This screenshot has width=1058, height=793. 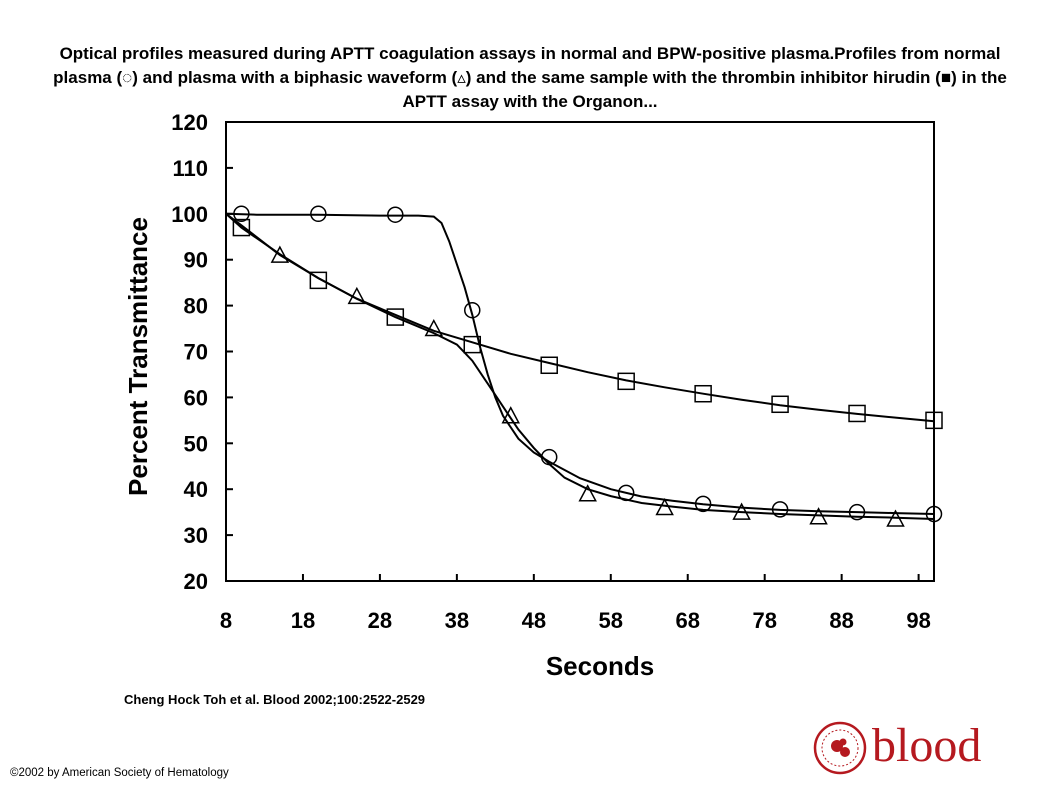 I want to click on x-axis-label: Seconds, so click(x=600, y=666).